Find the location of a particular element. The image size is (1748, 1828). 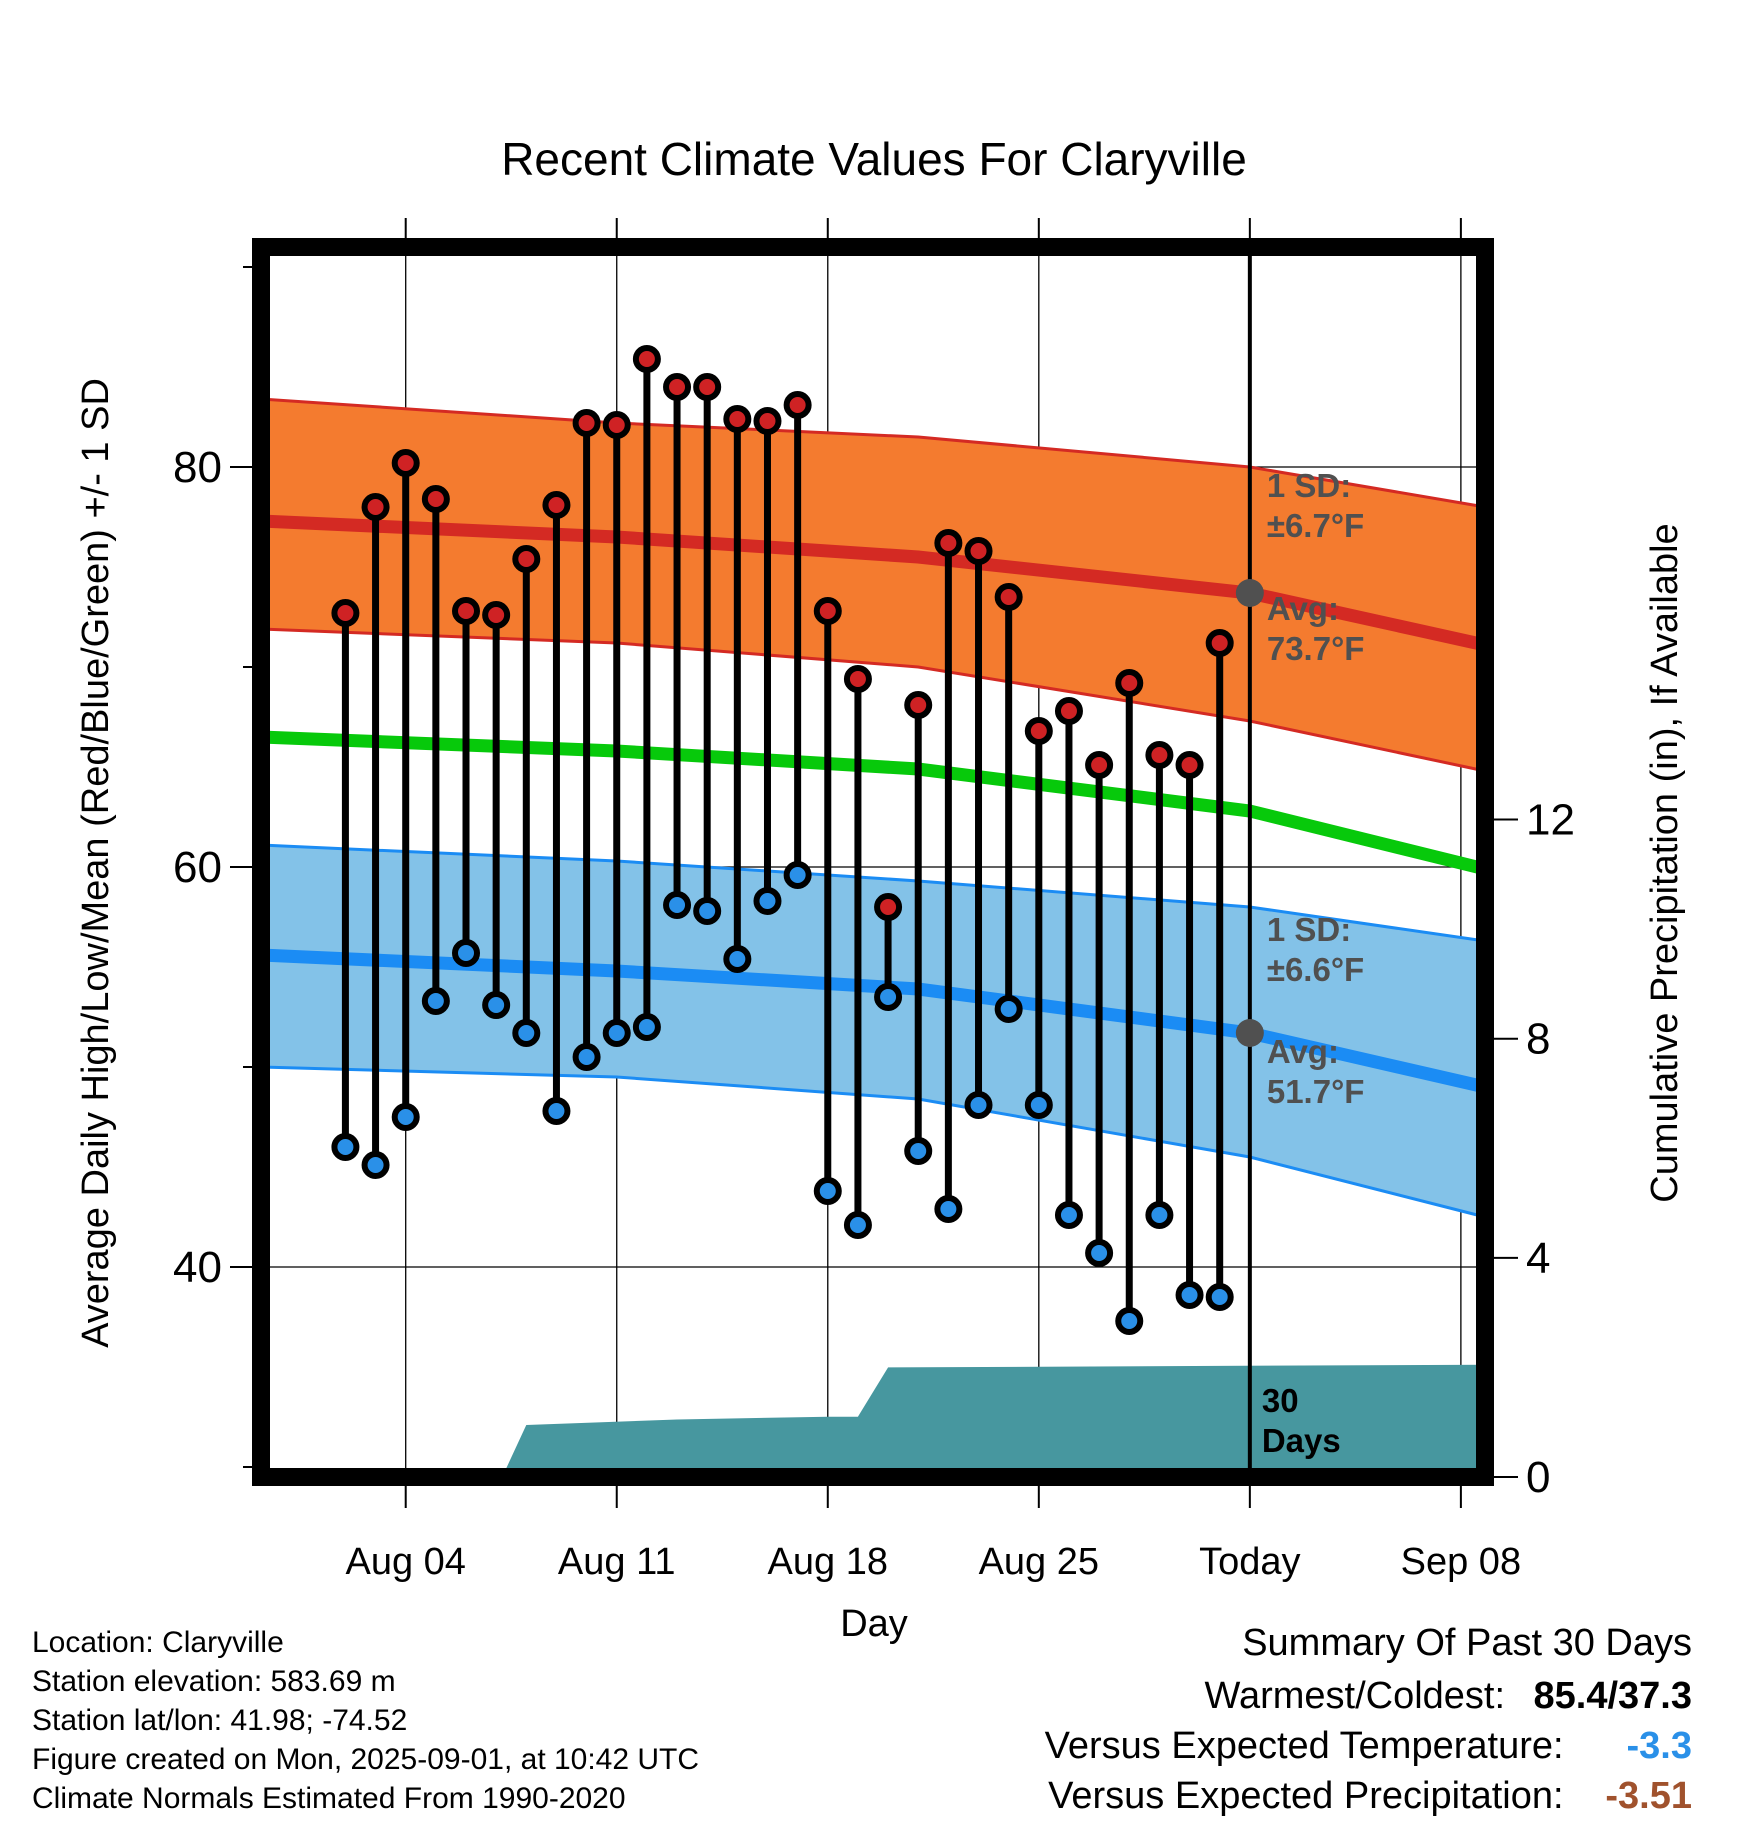

y-tick-label-2: 80 is located at coordinates (197, 467).